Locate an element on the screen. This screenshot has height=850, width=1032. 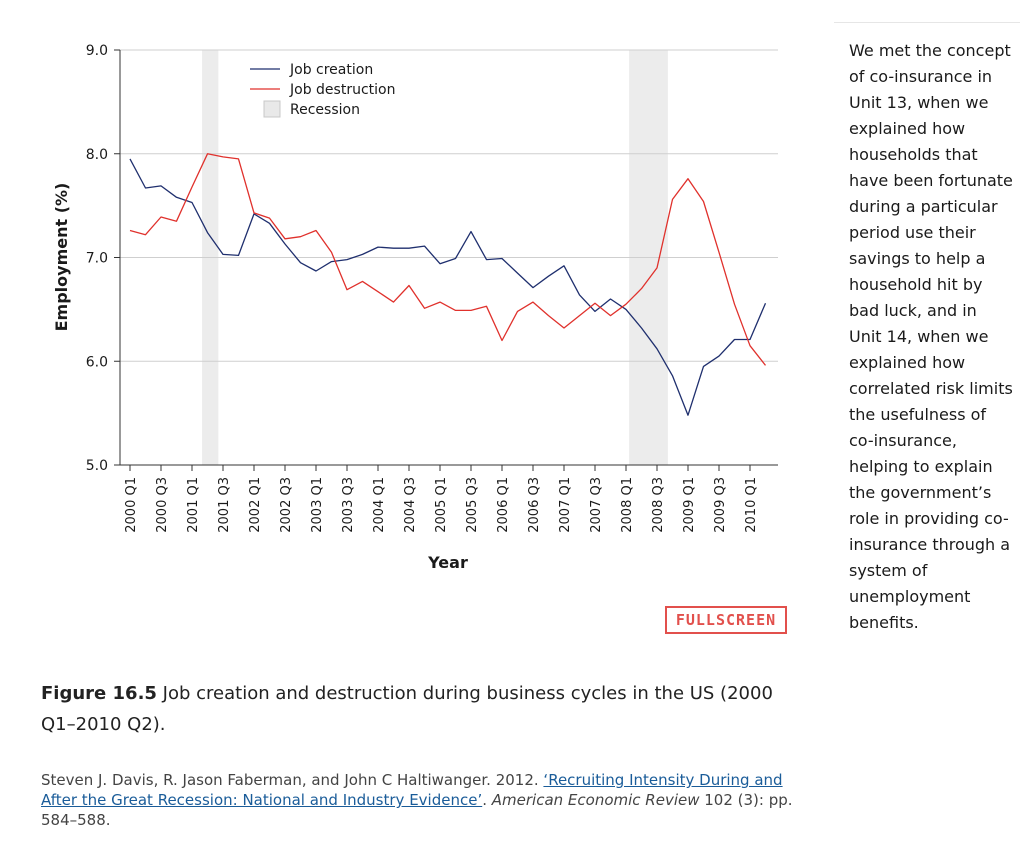
legend: Job creation Job destruction Recession is located at coordinates (322, 90).